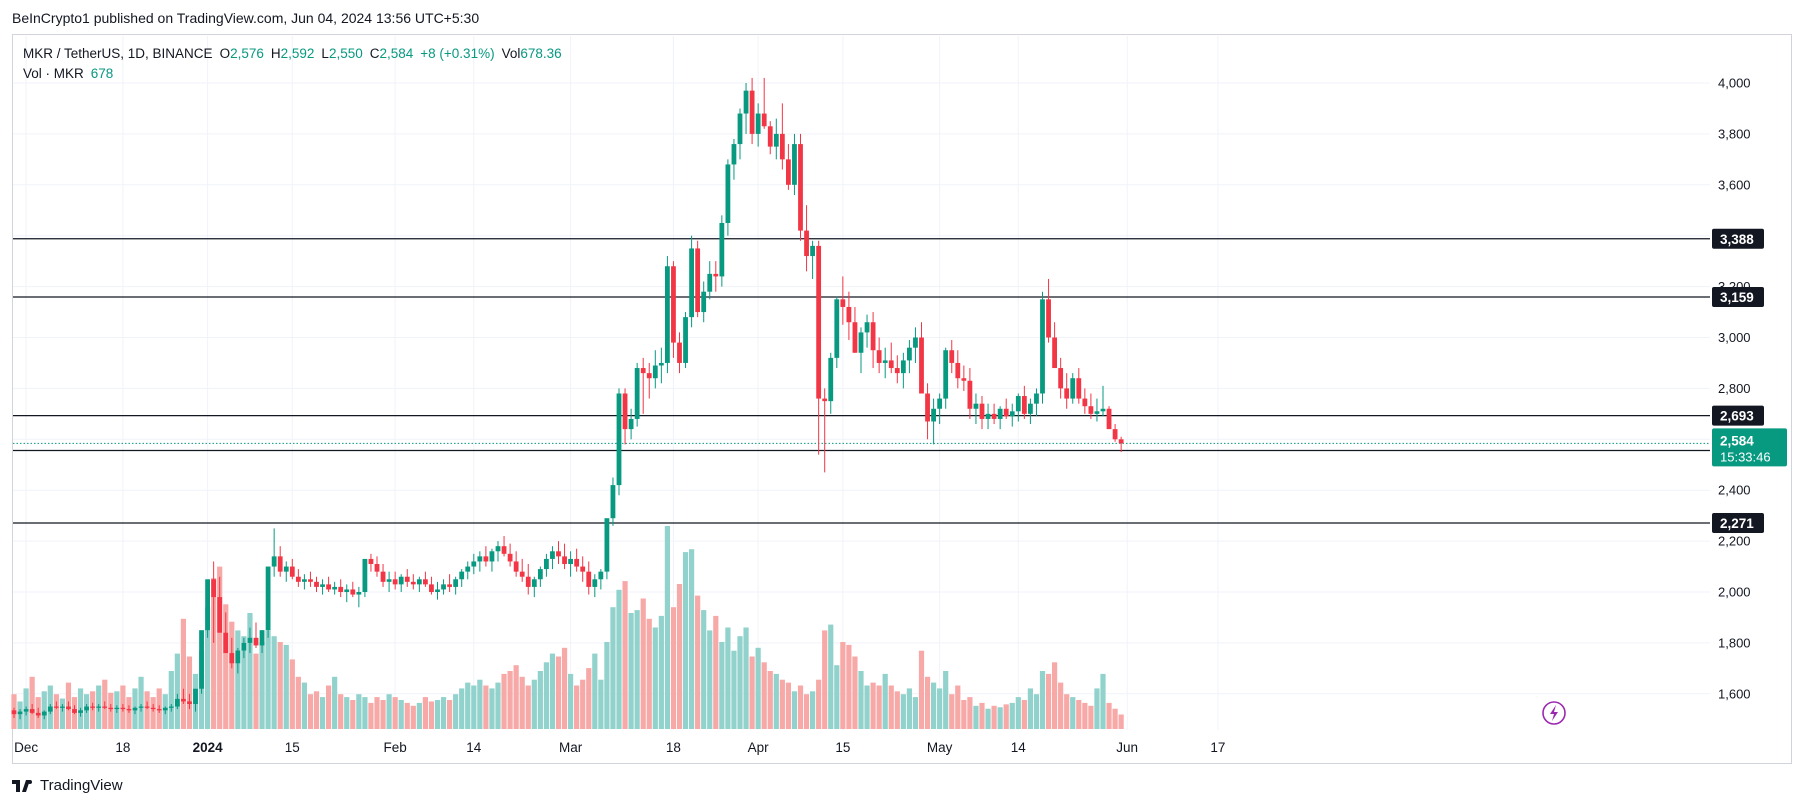  What do you see at coordinates (118, 53) in the screenshot?
I see `symbol-label: MKR / TetherUS, 1D, BINANCE` at bounding box center [118, 53].